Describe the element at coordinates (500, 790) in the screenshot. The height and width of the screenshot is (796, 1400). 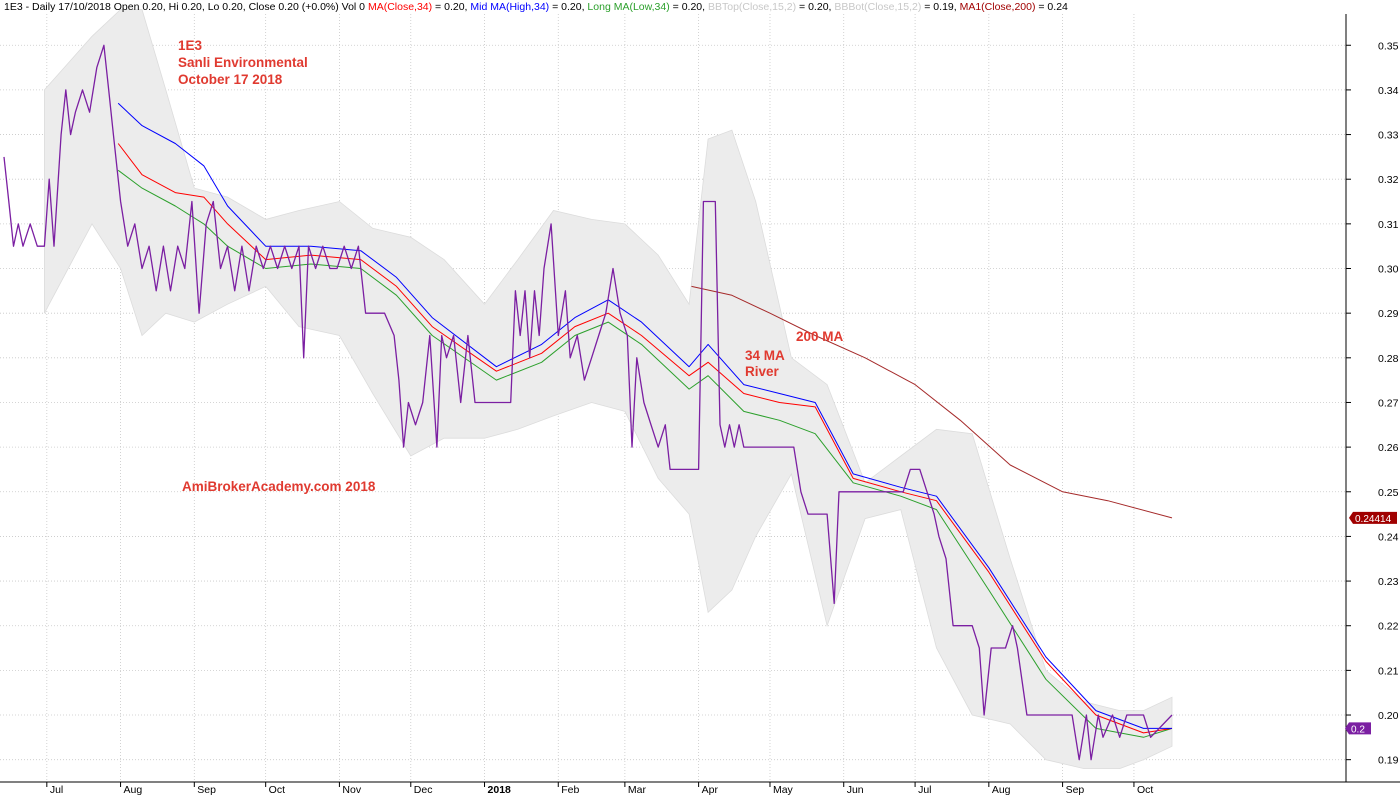
I see `x-tick-label: 2018` at that location.